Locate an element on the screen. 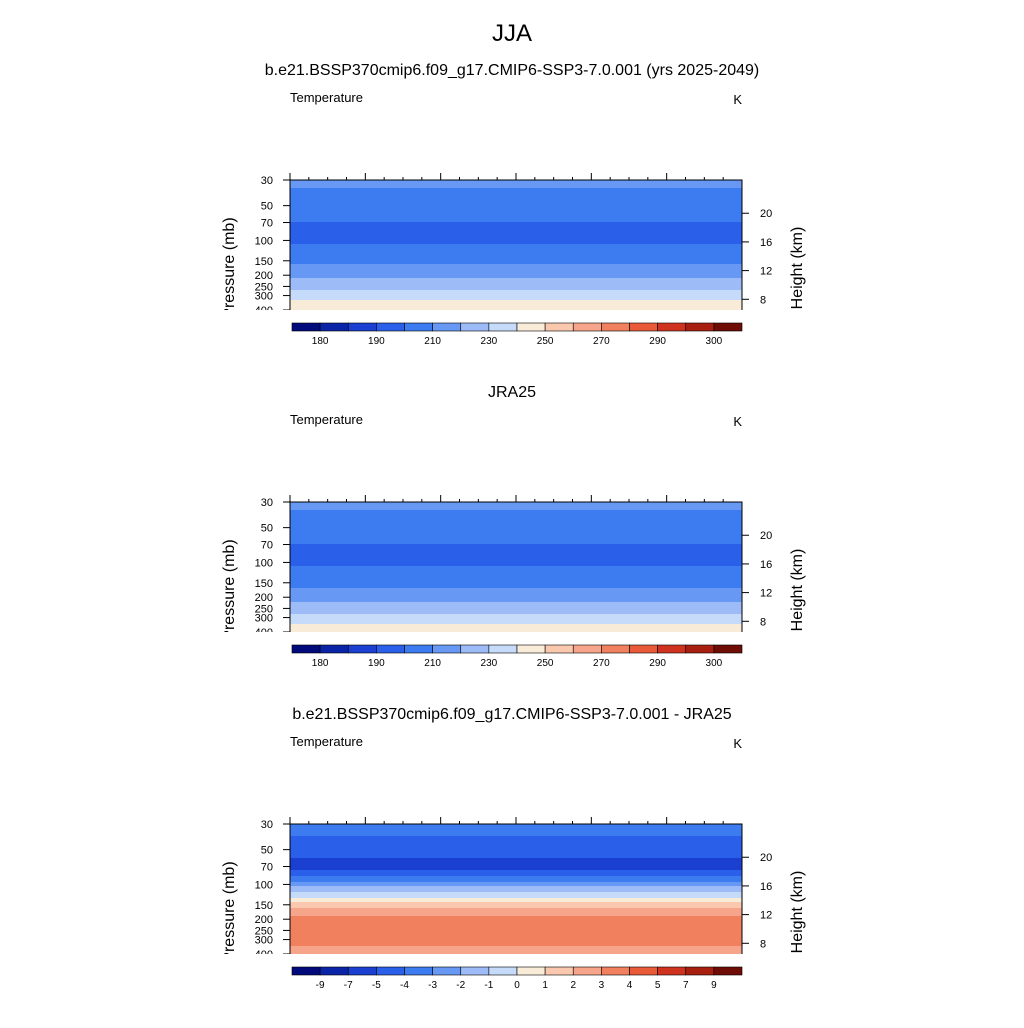 The height and width of the screenshot is (1028, 1024). colorbar-label: 1 is located at coordinates (545, 985).